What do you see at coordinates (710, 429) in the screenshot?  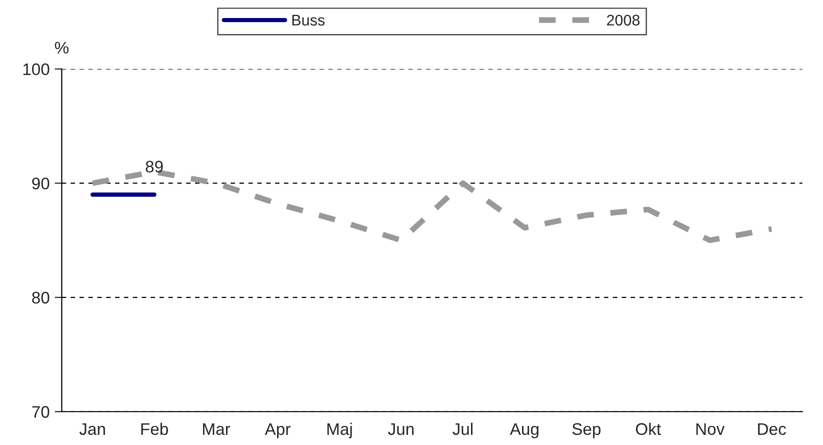 I see `x-tick-label: Nov` at bounding box center [710, 429].